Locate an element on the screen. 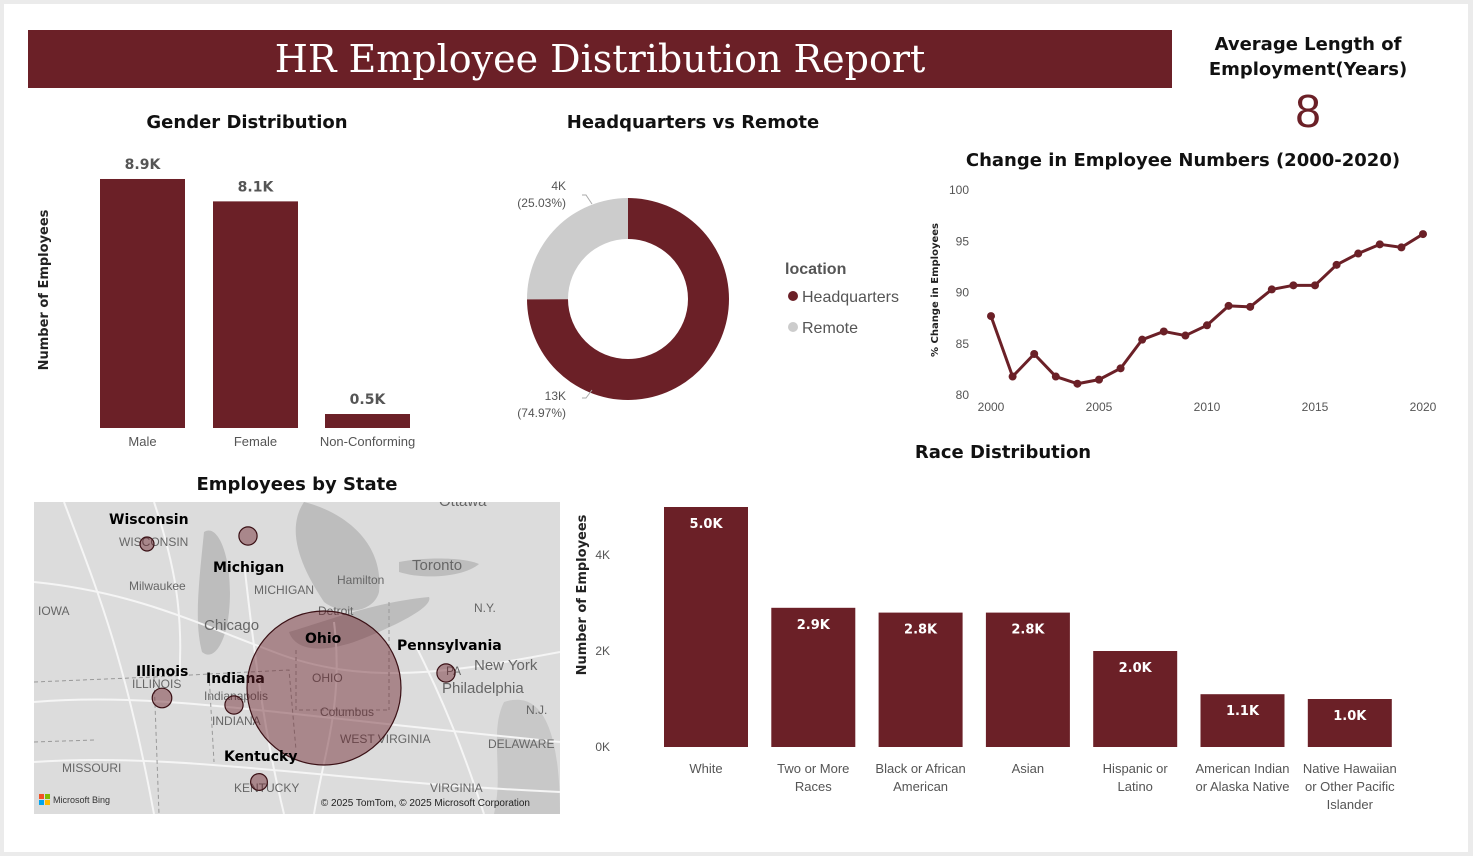  trend-point-2006 is located at coordinates (1120, 368).